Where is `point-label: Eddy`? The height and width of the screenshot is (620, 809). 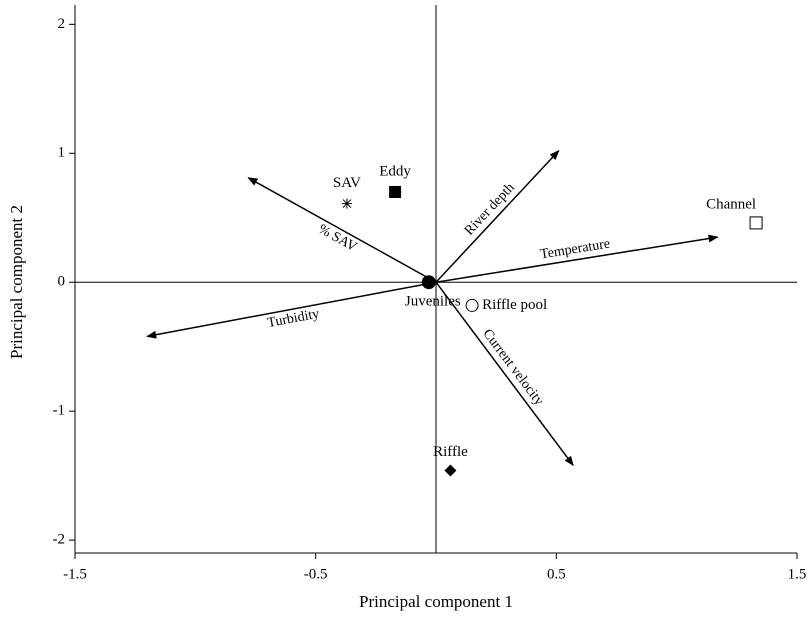 point-label: Eddy is located at coordinates (395, 171).